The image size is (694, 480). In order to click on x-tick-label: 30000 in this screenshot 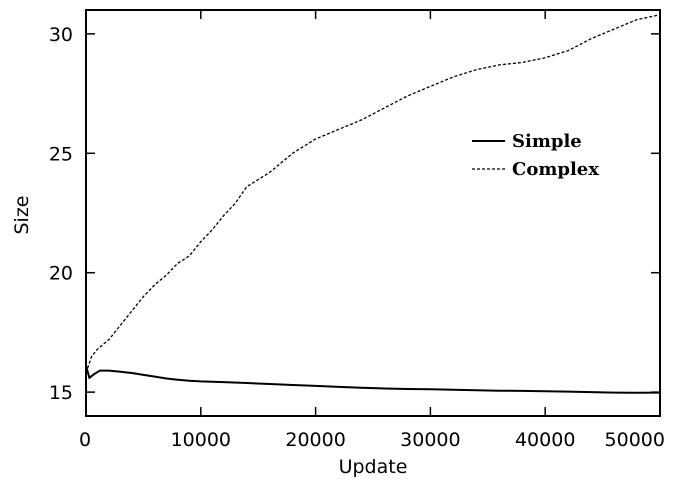, I will do `click(430, 440)`.